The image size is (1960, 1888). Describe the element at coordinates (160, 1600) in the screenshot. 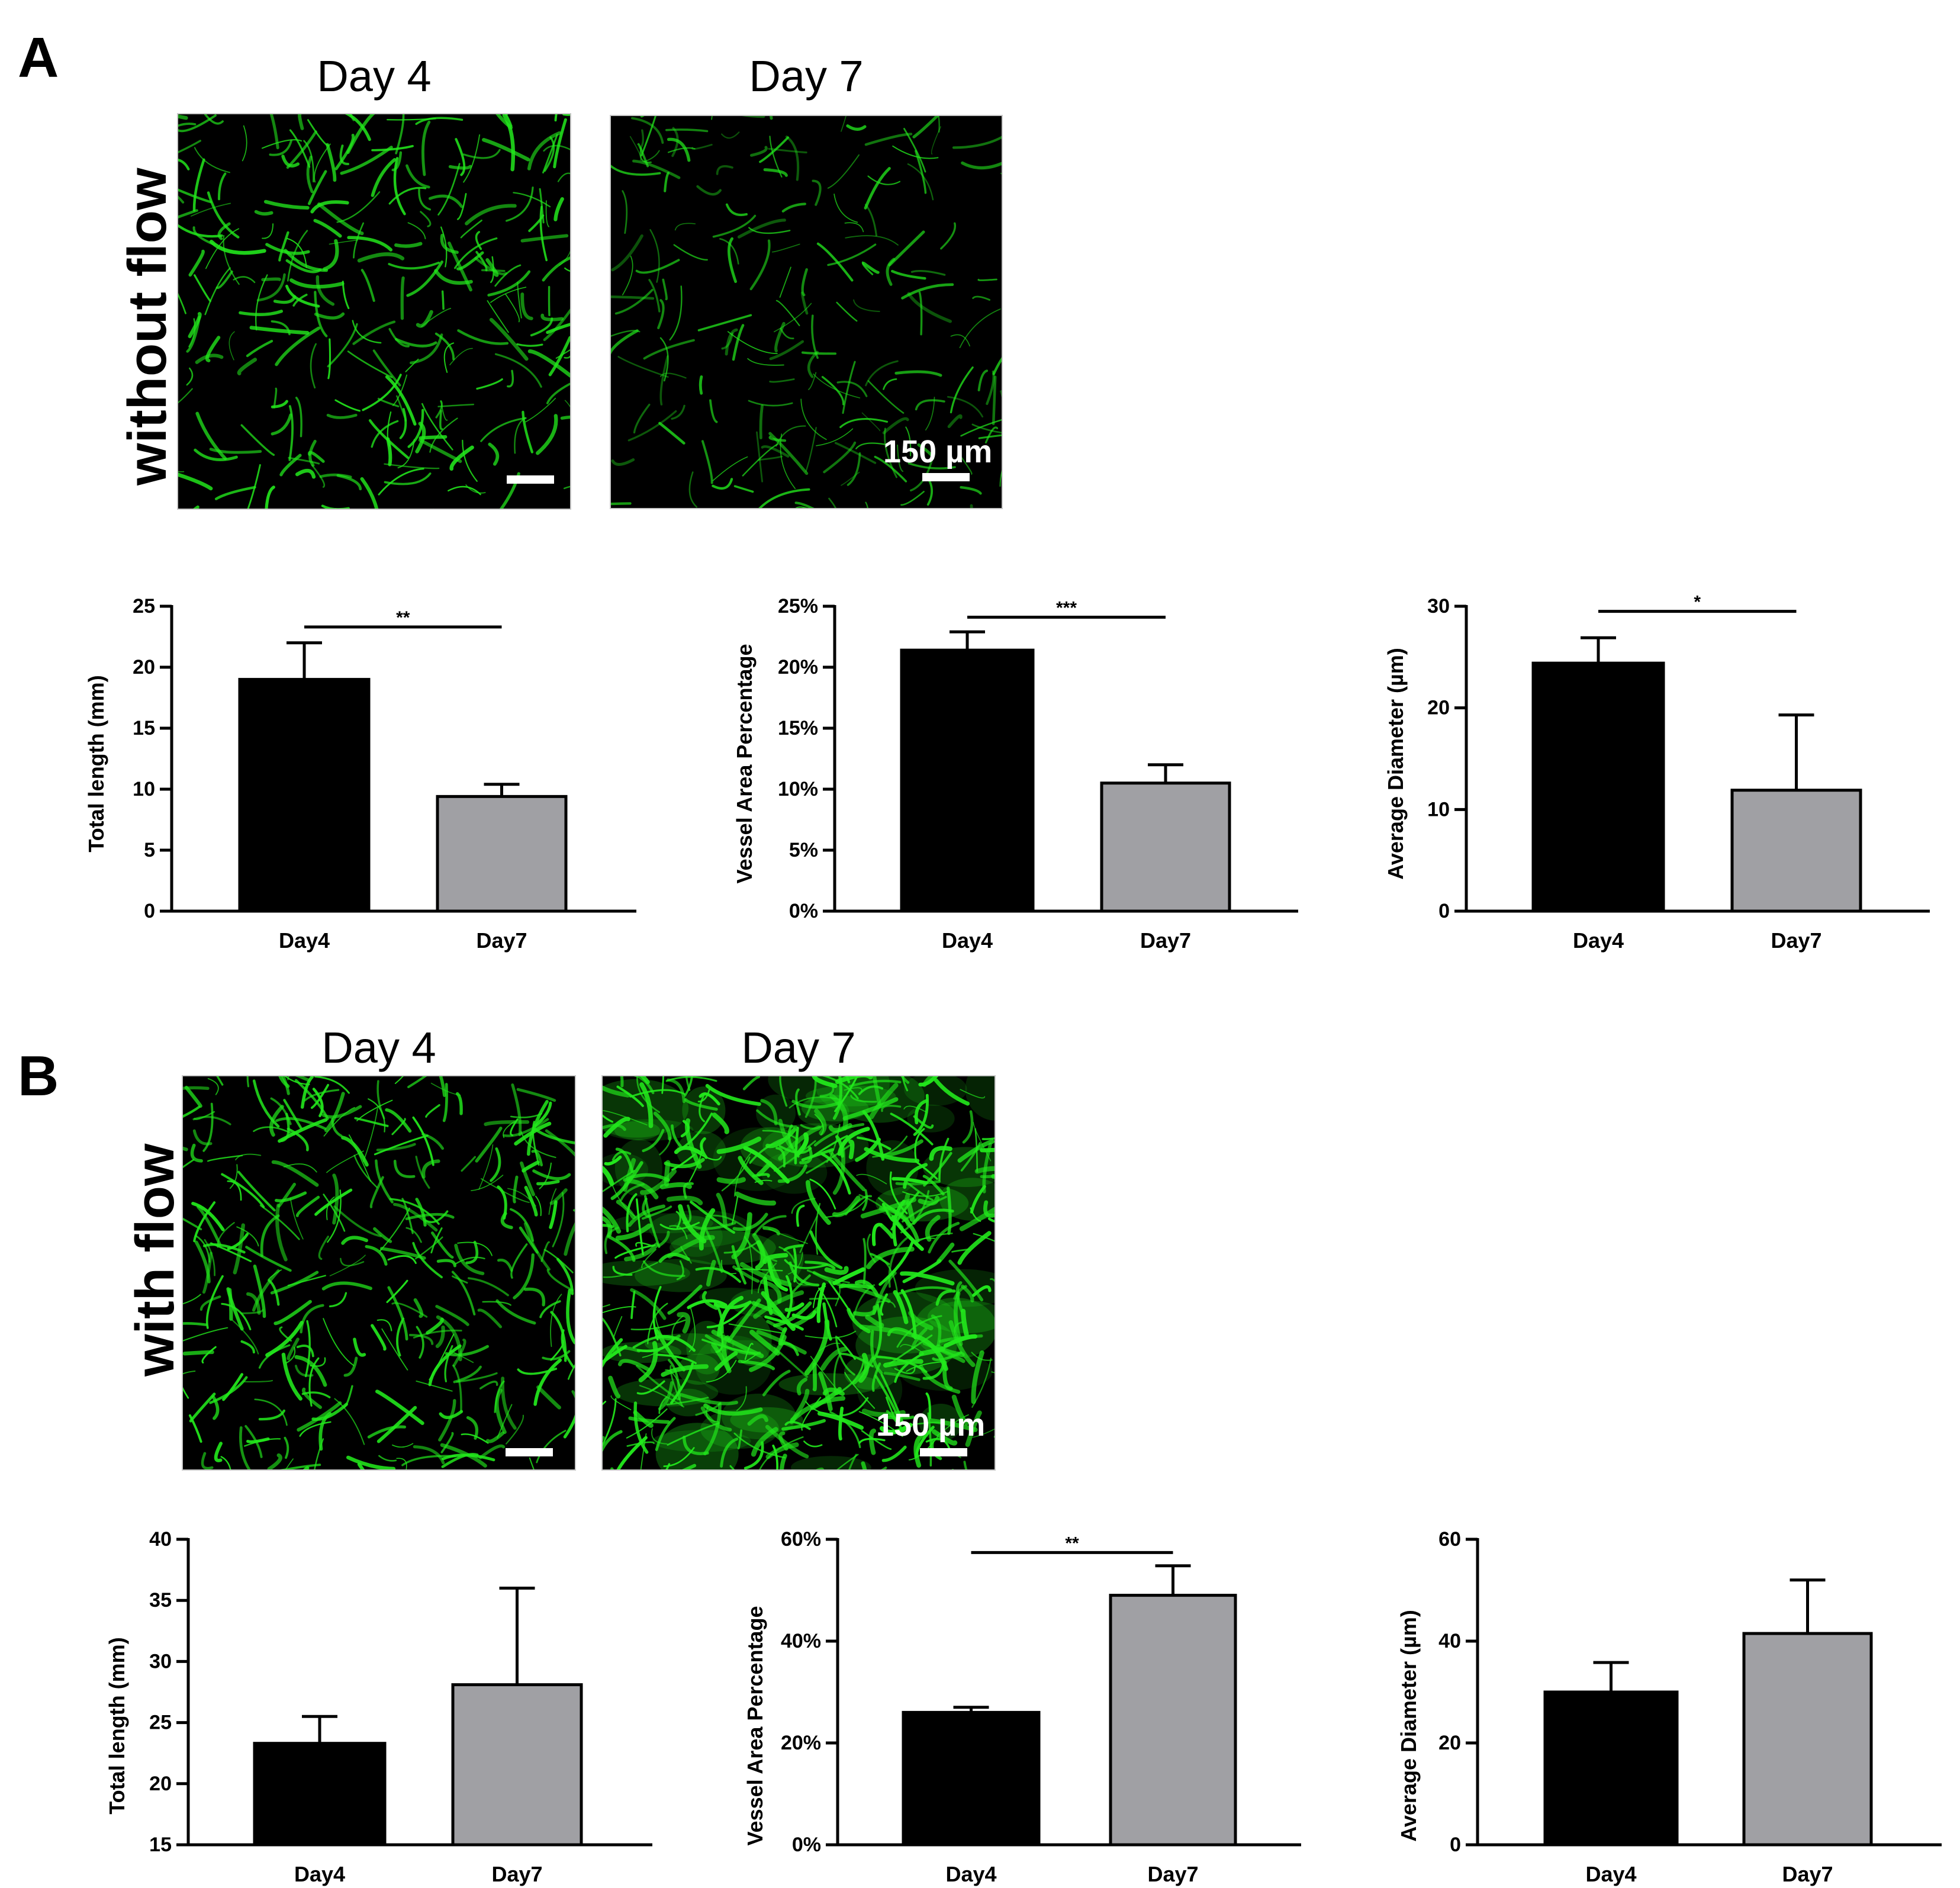

I see `y-tick-label: 35` at that location.